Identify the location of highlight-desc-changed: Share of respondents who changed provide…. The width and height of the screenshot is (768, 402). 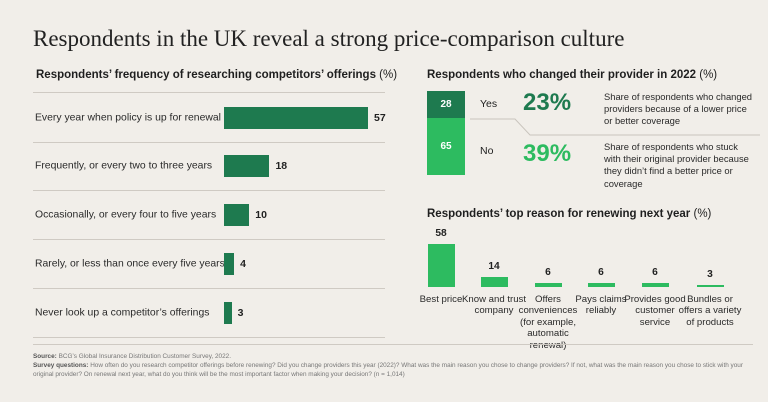
(678, 109).